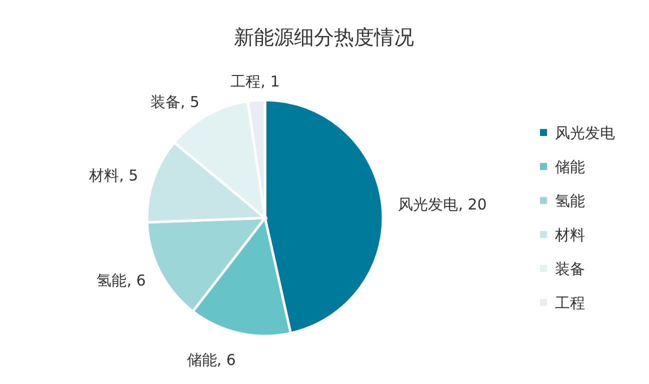  What do you see at coordinates (111, 280) in the screenshot?
I see `slice-label: 氢能` at bounding box center [111, 280].